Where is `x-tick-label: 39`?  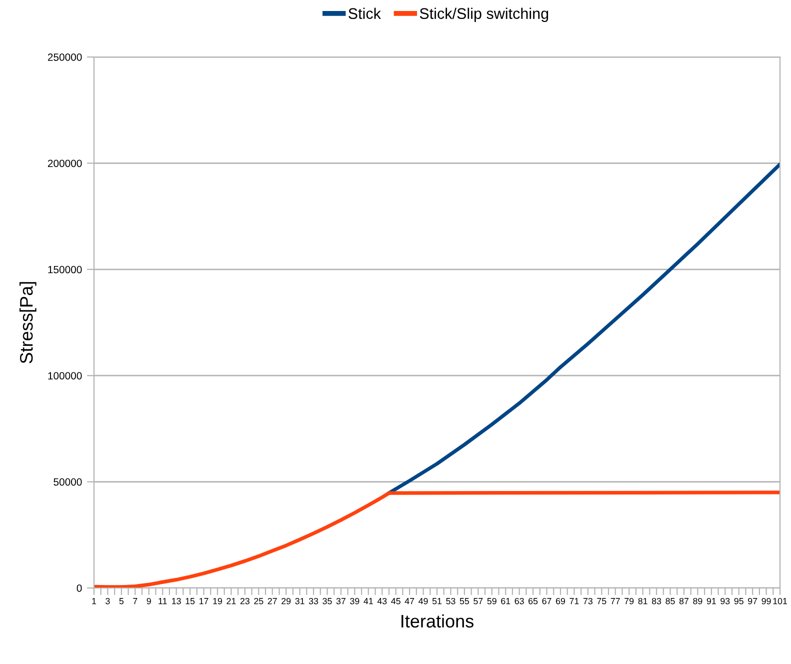
x-tick-label: 39 is located at coordinates (355, 601).